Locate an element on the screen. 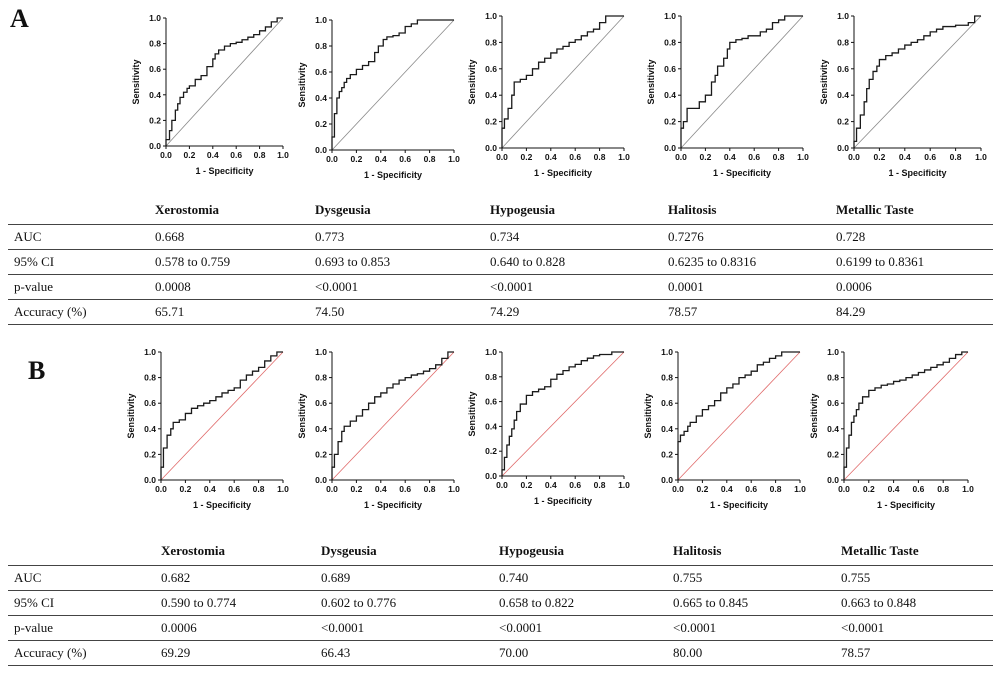 The width and height of the screenshot is (1000, 675). col-header: Metallic Taste is located at coordinates (875, 209).